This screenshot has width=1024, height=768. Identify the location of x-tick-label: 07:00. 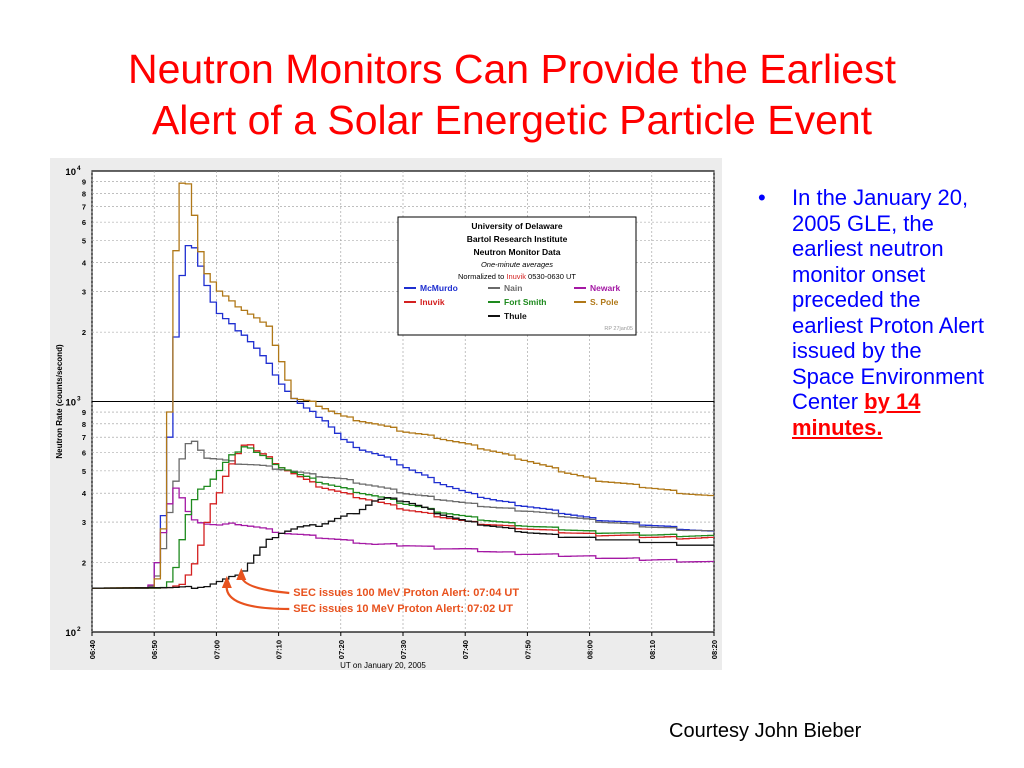
(216, 649).